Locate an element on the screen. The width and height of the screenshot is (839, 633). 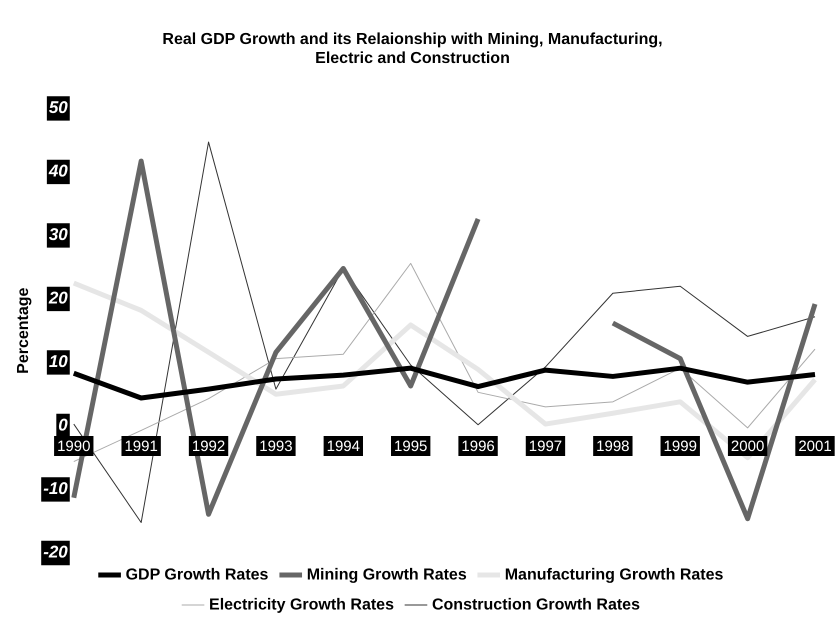
x-tick-label: 1990 is located at coordinates (73, 447).